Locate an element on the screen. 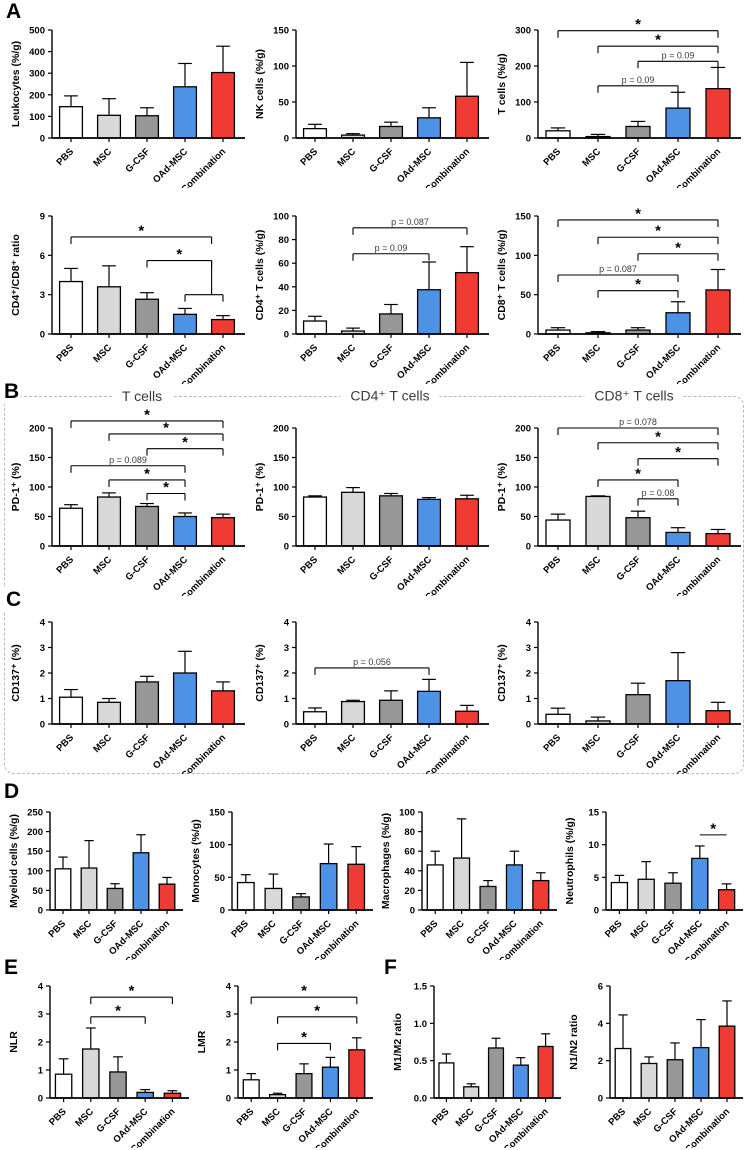 Image resolution: width=750 pixels, height=1150 pixels. svg-text: 4 is located at coordinates (43, 623).